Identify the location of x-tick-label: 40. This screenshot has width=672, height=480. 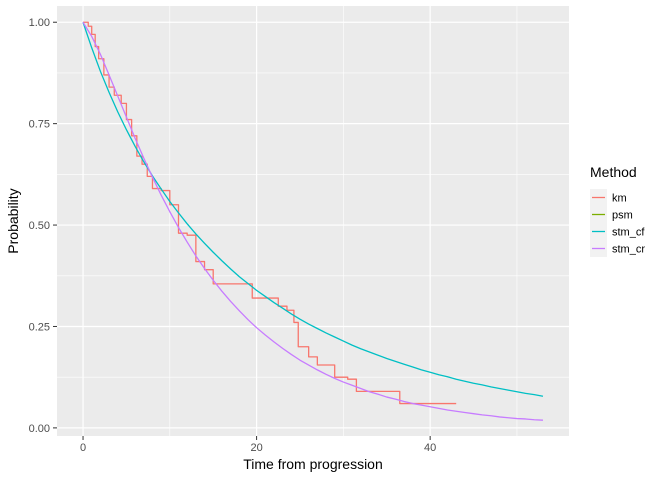
(430, 448).